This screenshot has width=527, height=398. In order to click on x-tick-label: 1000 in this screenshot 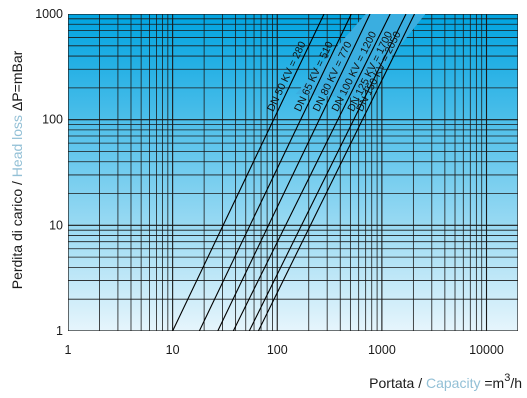, I will do `click(382, 350)`.